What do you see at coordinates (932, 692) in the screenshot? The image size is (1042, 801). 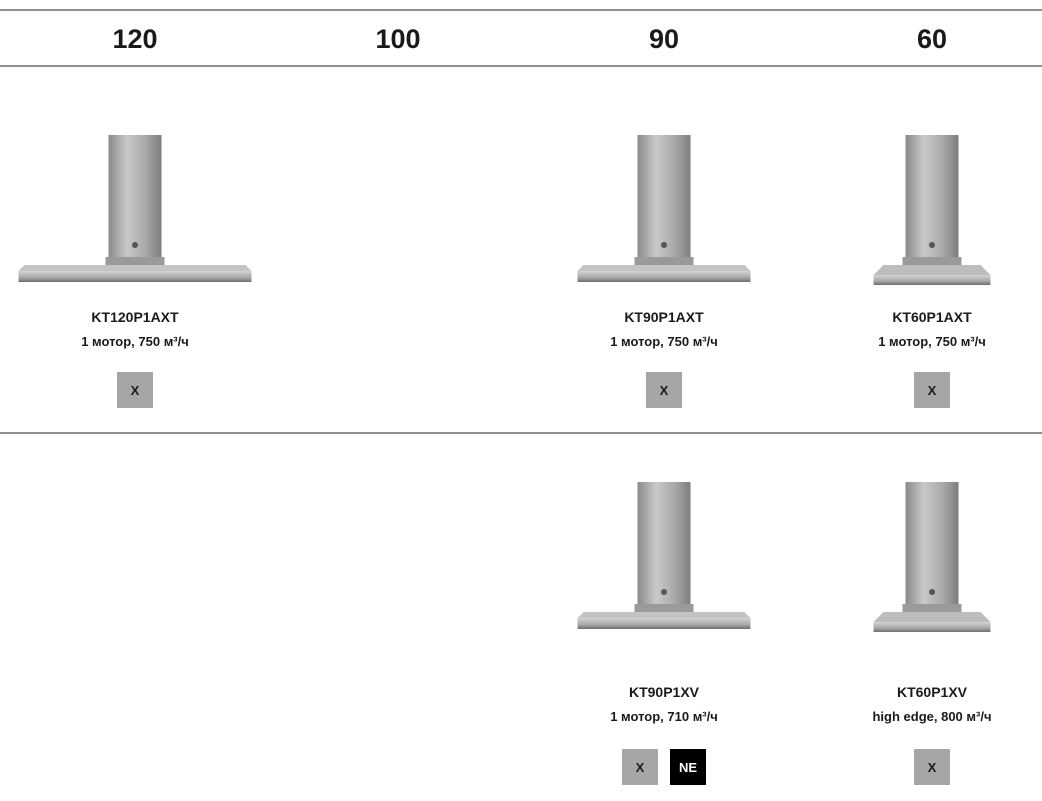 I see `model-name: KT60P1XV` at bounding box center [932, 692].